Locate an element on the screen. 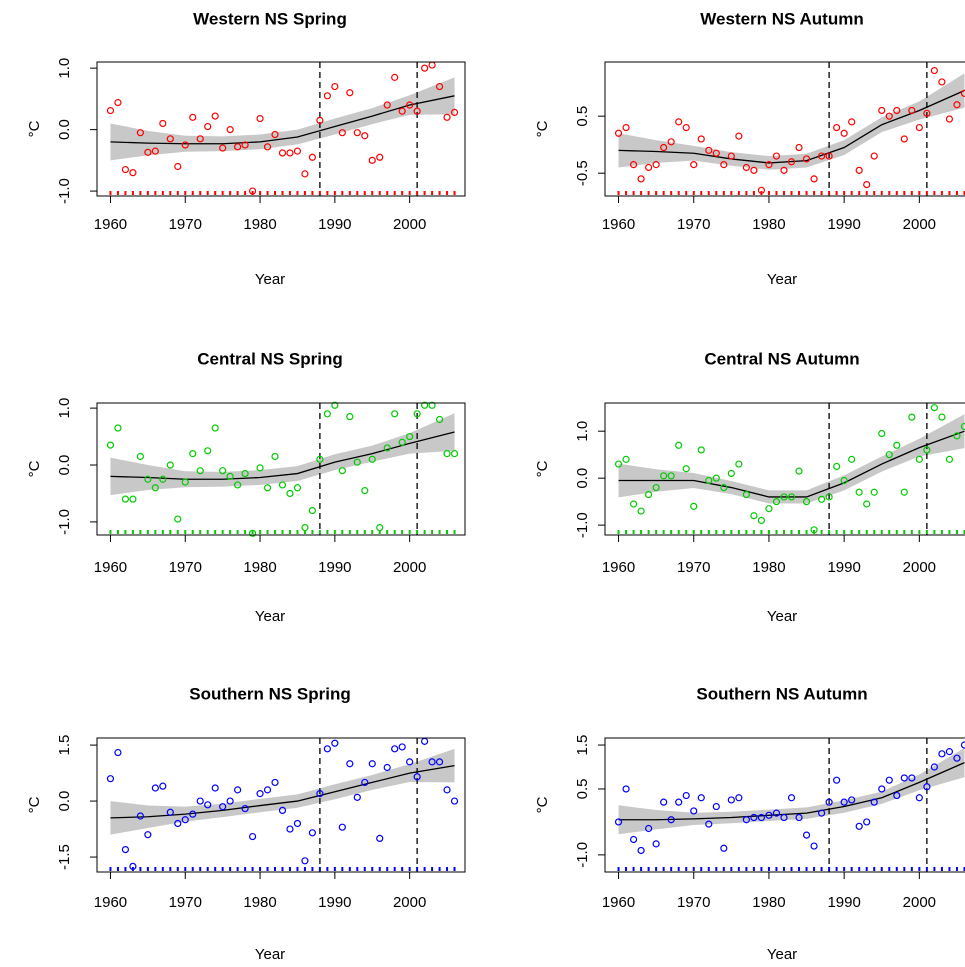 The image size is (965, 967). x-tick-label: 1970 is located at coordinates (185, 902).